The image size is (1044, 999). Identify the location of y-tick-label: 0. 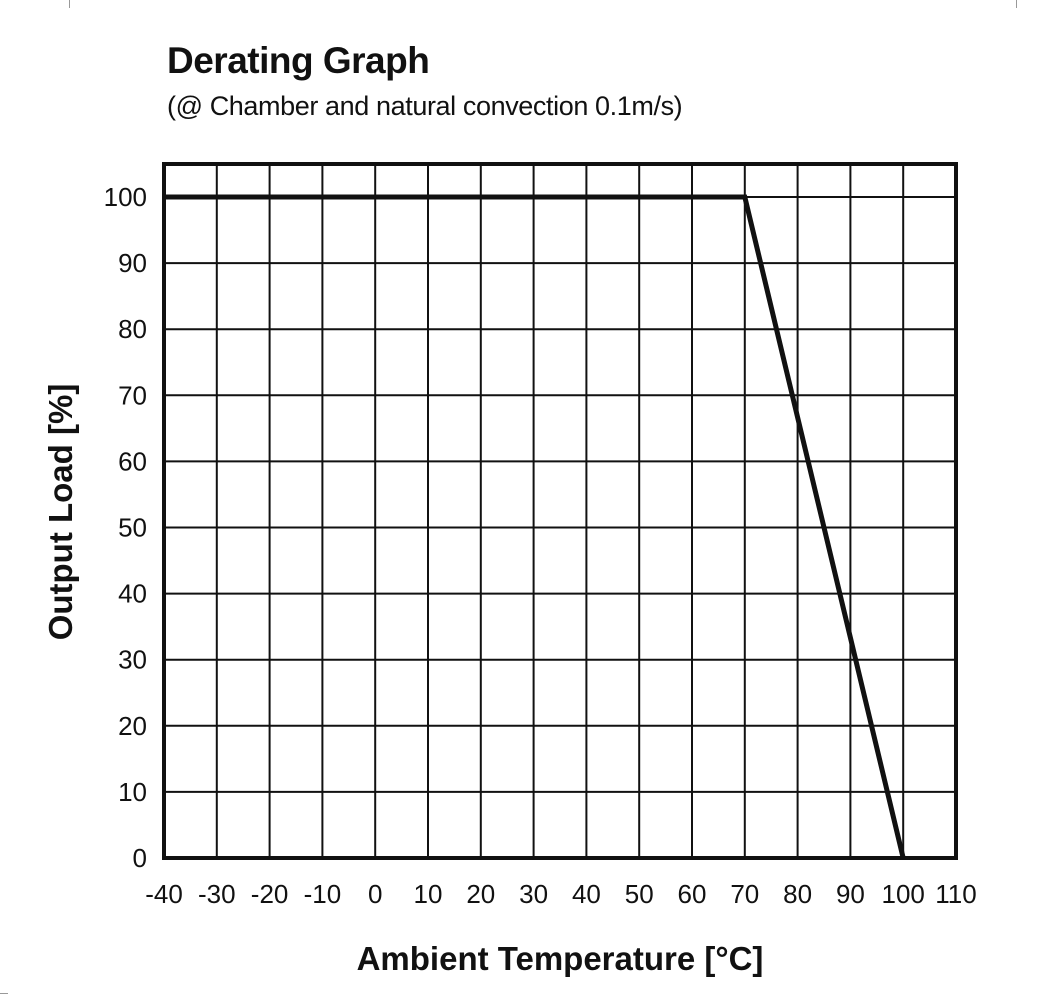
(140, 858).